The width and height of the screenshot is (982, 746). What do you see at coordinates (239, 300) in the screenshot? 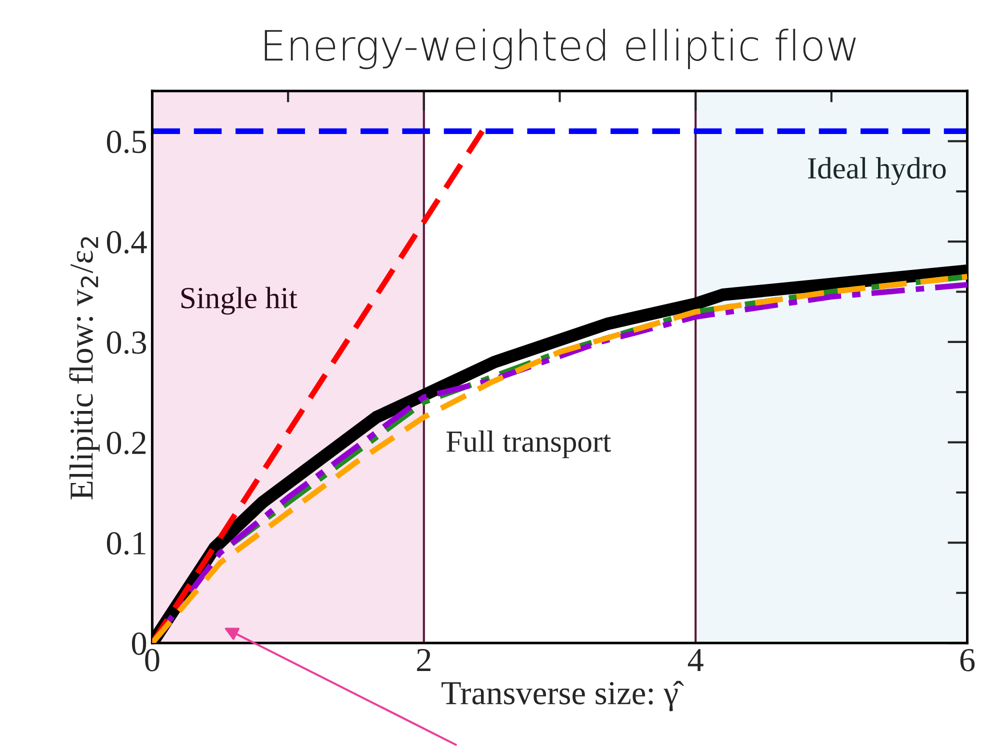
I see `band-label: Single hit` at bounding box center [239, 300].